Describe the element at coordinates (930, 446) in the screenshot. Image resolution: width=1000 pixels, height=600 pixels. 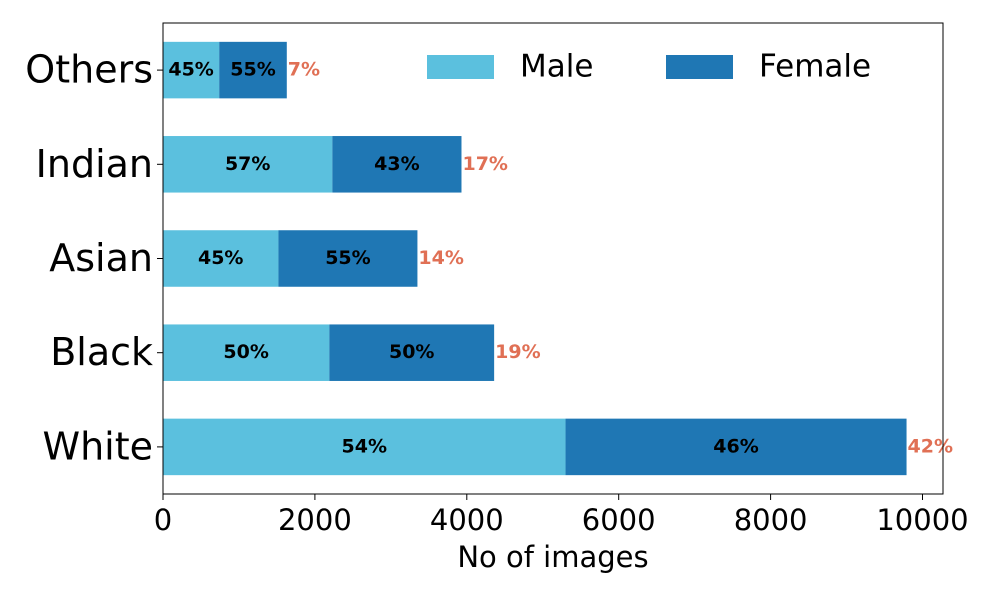
I see `total-label: 42%` at that location.